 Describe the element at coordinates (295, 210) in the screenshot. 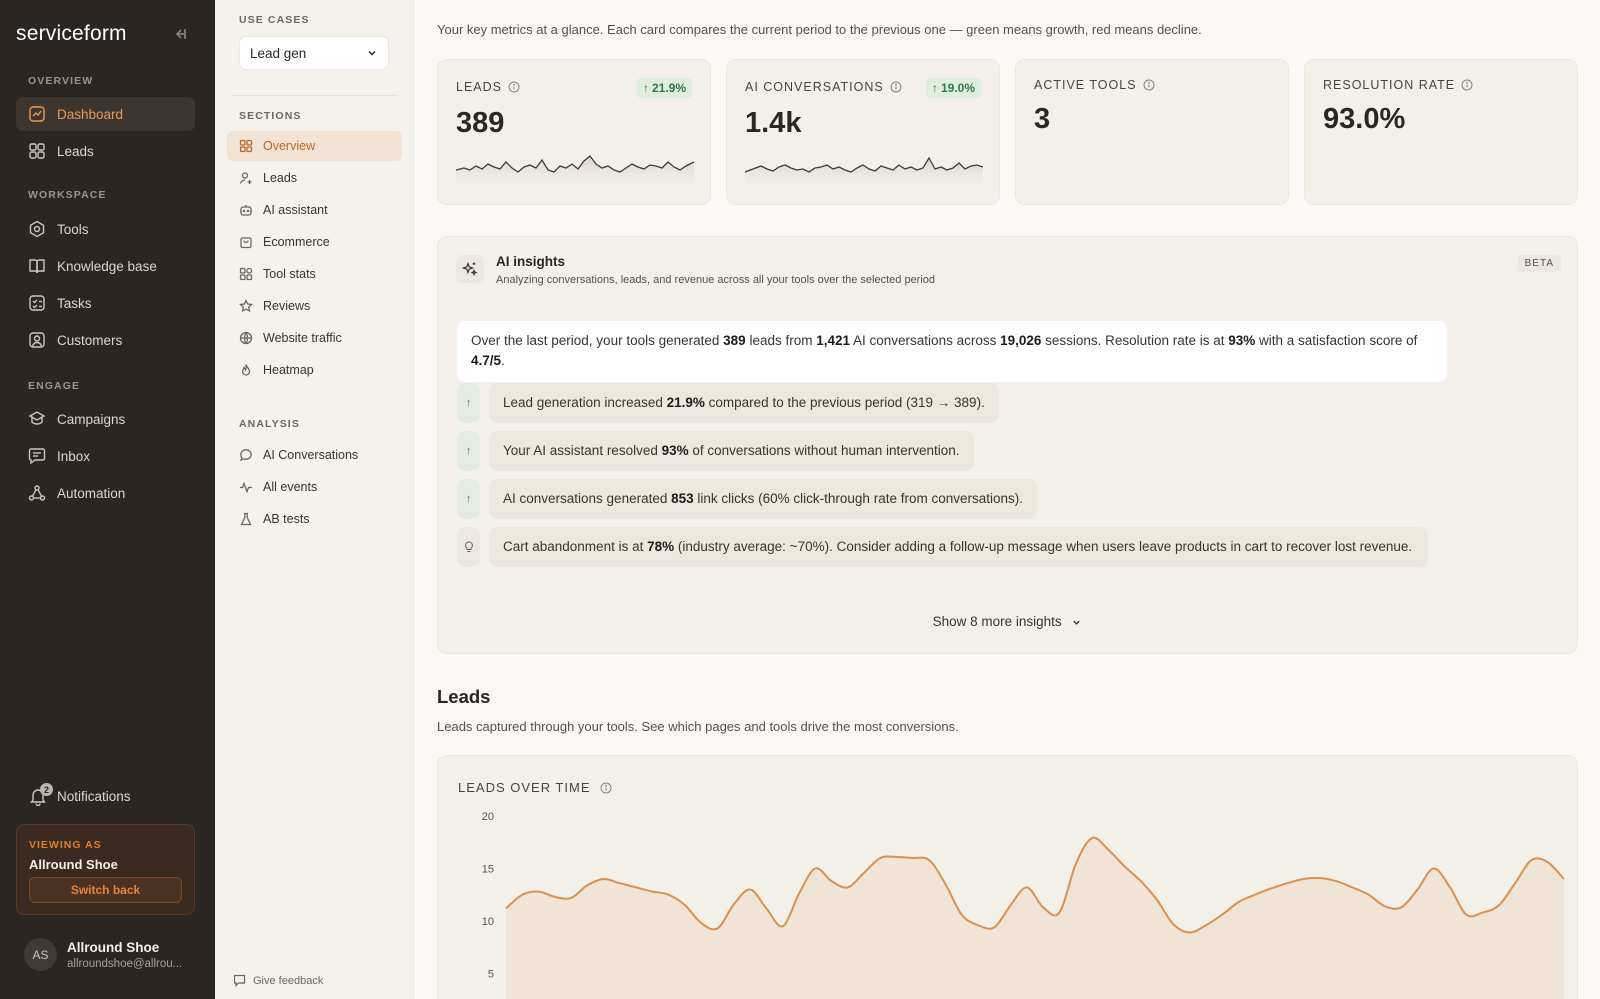

I see `section-item-label: AI assistant` at that location.